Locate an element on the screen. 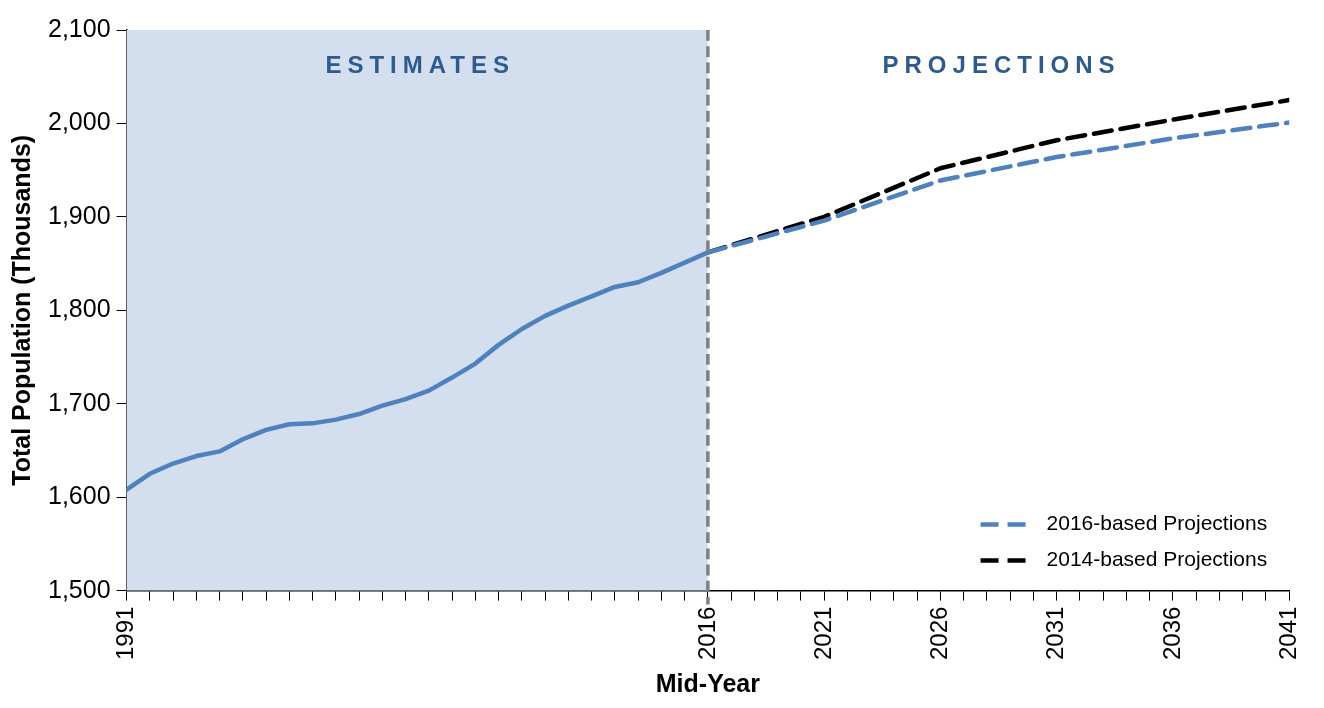  legend-label: 2016-based Projections is located at coordinates (1157, 523).